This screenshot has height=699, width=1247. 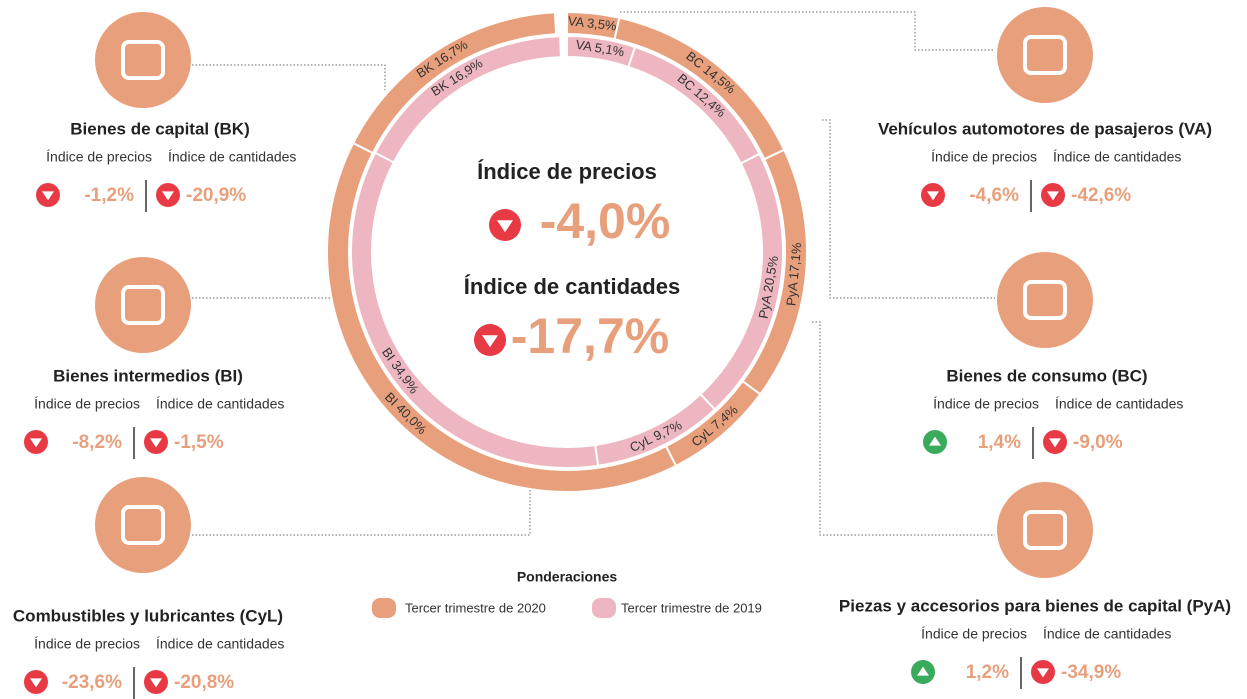 I want to click on segment-label: PyA 17,1%, so click(x=793, y=273).